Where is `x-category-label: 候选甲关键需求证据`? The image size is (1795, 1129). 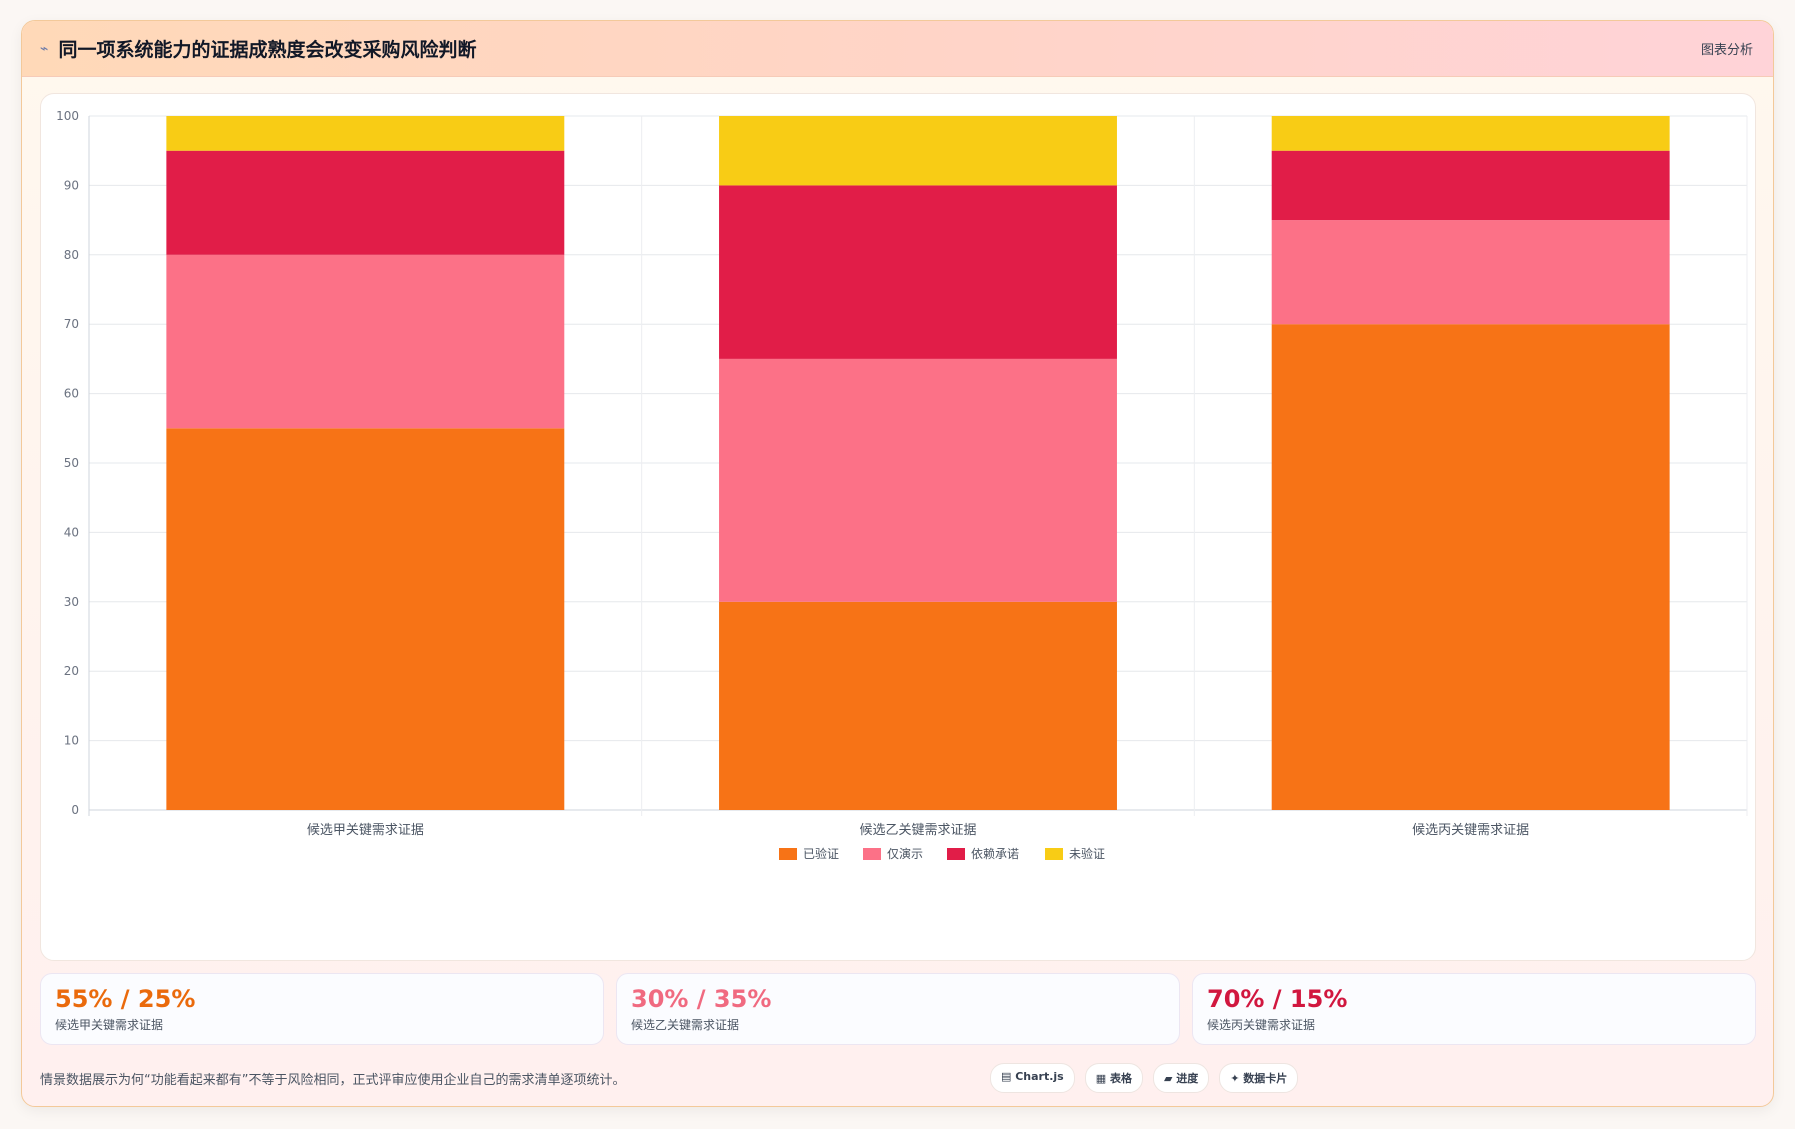 x-category-label: 候选甲关键需求证据 is located at coordinates (365, 830).